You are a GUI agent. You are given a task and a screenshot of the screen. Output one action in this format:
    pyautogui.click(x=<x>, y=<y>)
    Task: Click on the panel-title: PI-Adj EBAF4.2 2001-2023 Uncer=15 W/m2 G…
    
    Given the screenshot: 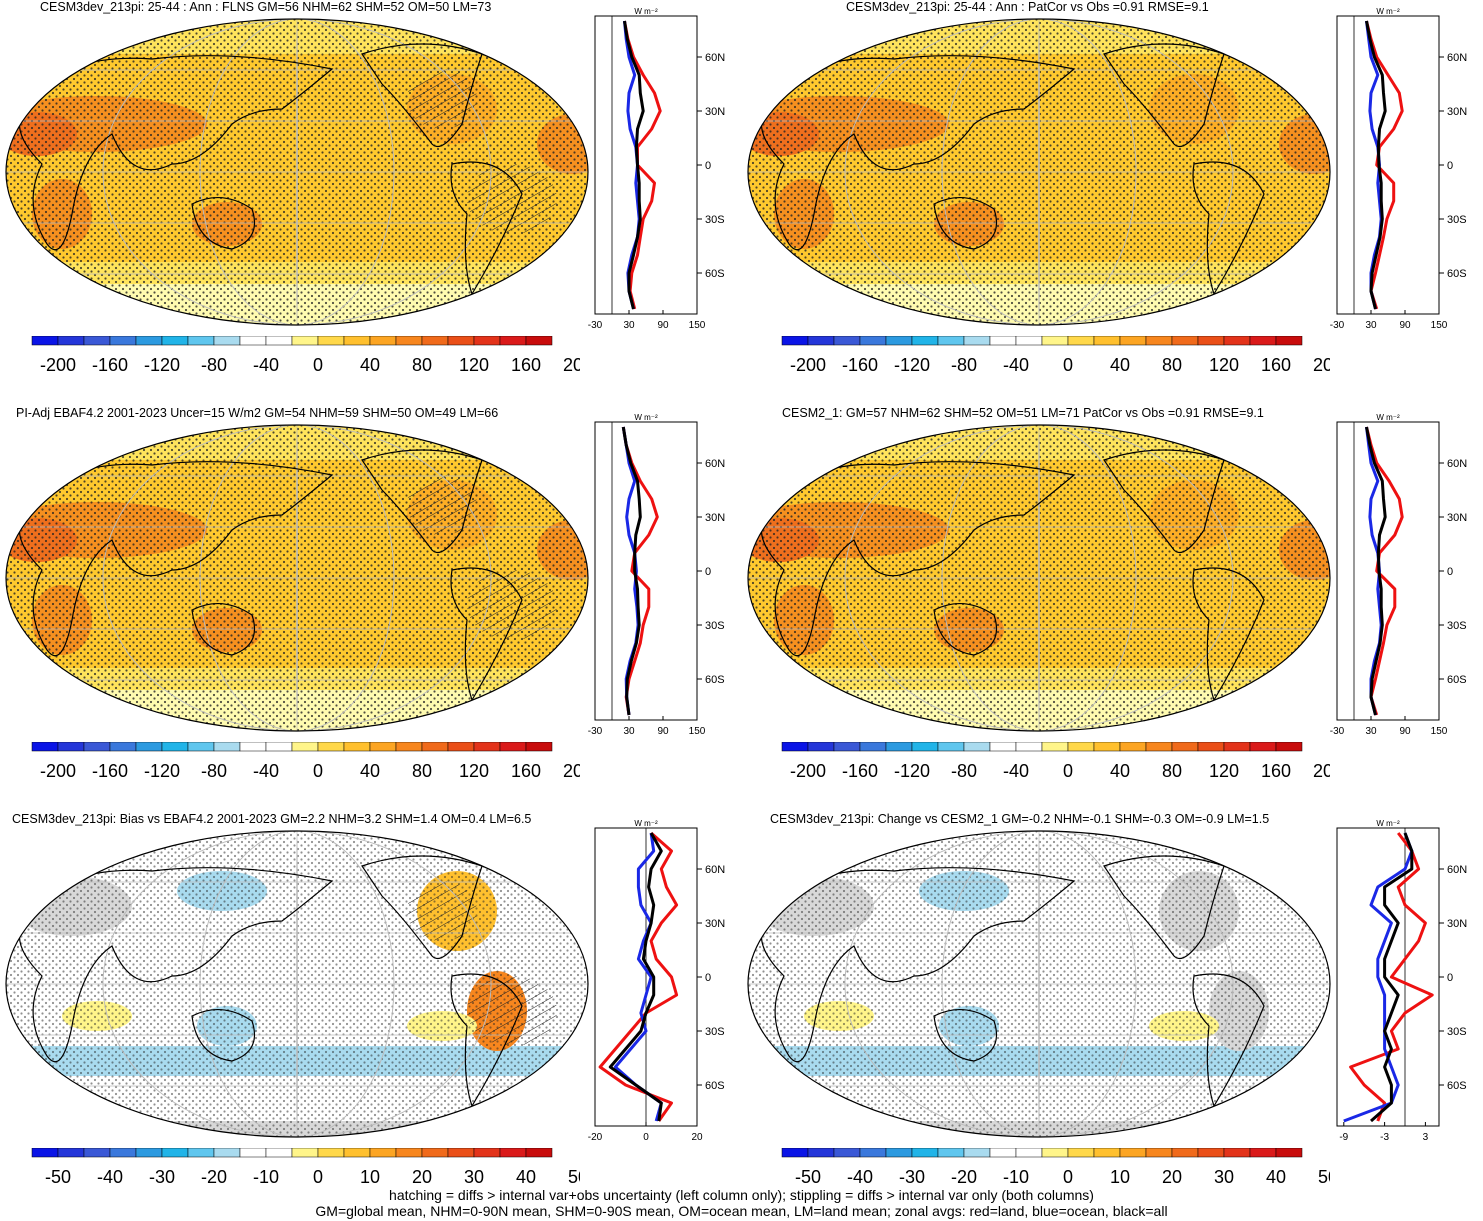 What is the action you would take?
    pyautogui.click(x=257, y=413)
    